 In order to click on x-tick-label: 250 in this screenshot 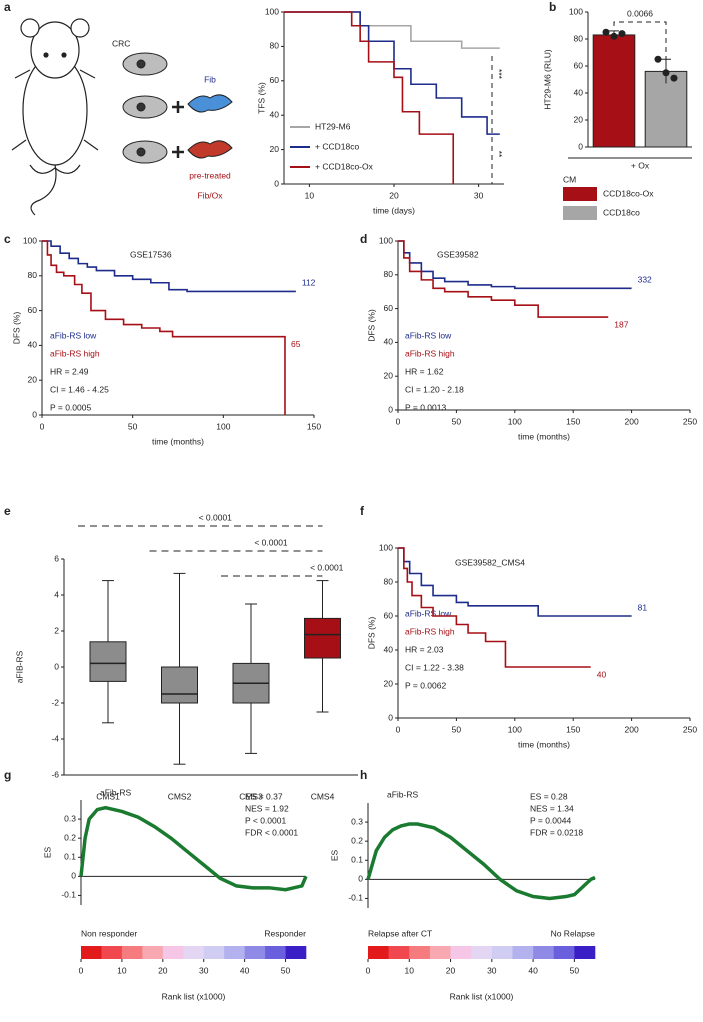, I will do `click(690, 421)`.